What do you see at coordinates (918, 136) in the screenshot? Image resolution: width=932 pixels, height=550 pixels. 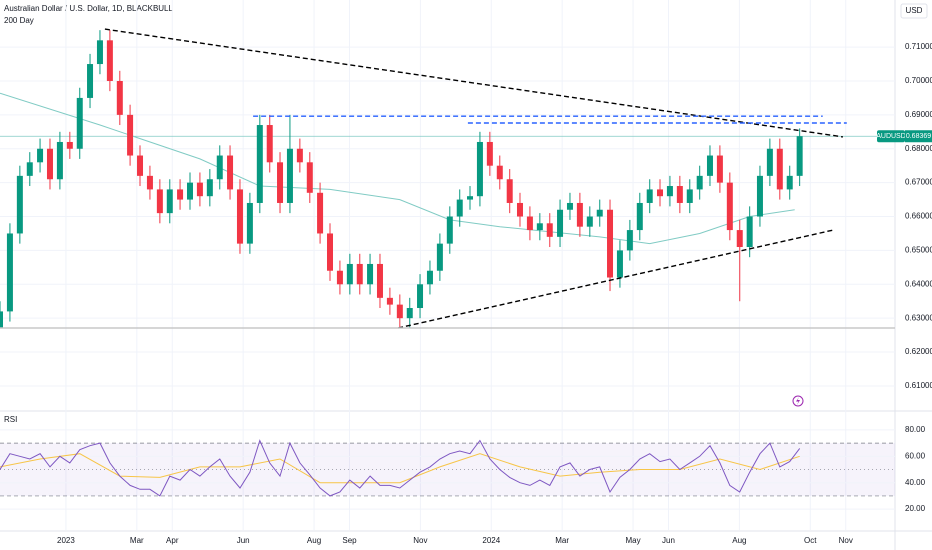 I see `price-tag` at bounding box center [918, 136].